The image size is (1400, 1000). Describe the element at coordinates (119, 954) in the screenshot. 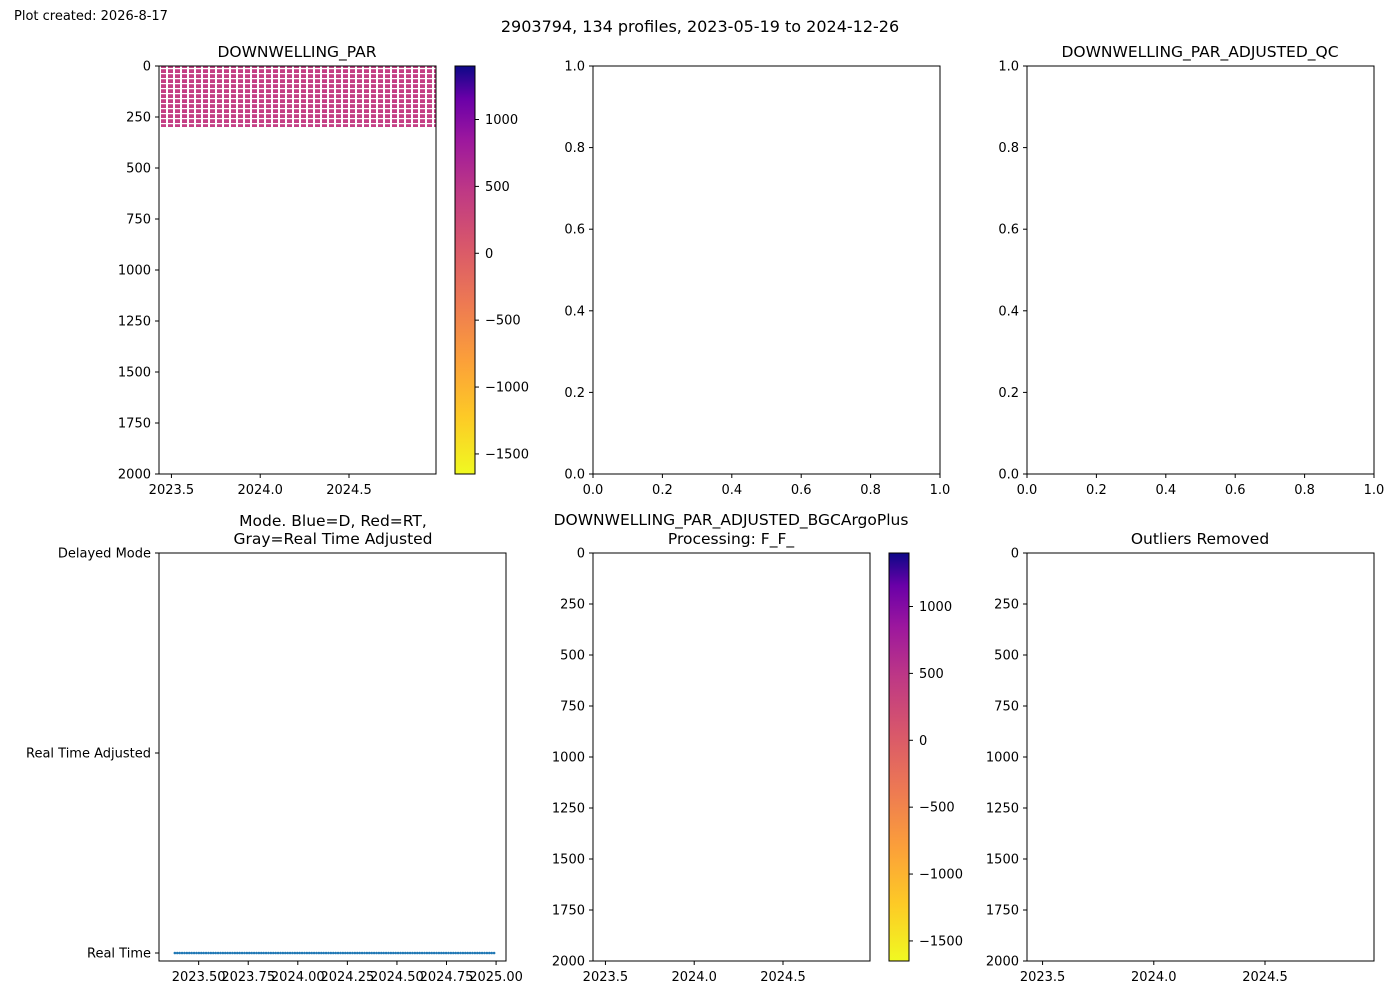

I see `y-tick-label: Real Time` at that location.